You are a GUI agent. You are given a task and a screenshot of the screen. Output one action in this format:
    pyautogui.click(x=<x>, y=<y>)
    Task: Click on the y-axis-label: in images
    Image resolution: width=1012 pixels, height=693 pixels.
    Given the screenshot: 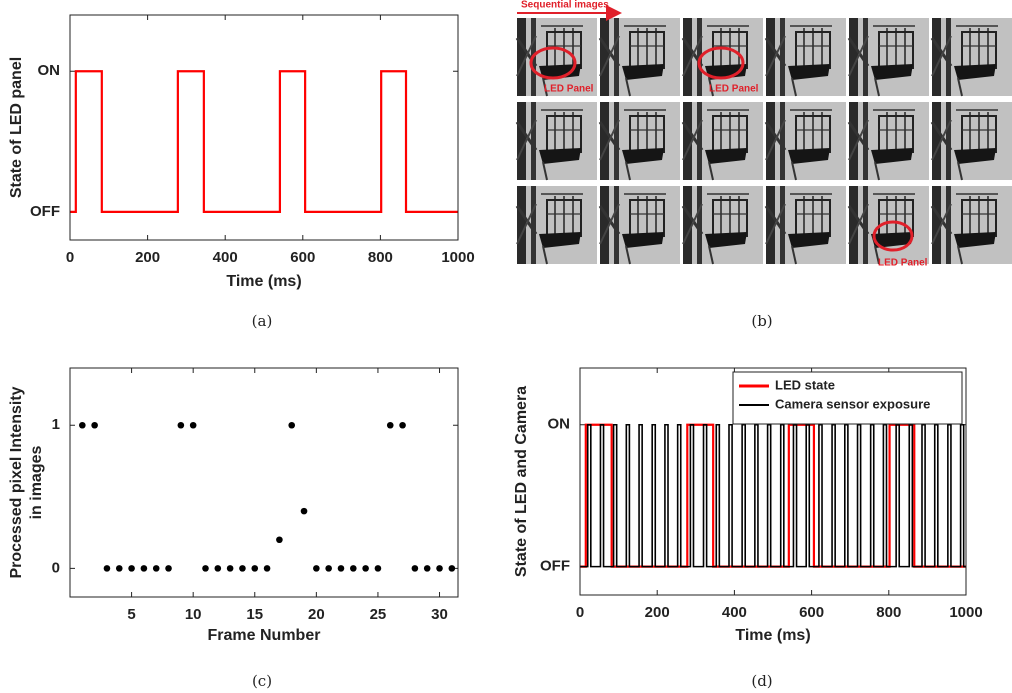 What is the action you would take?
    pyautogui.click(x=36, y=483)
    